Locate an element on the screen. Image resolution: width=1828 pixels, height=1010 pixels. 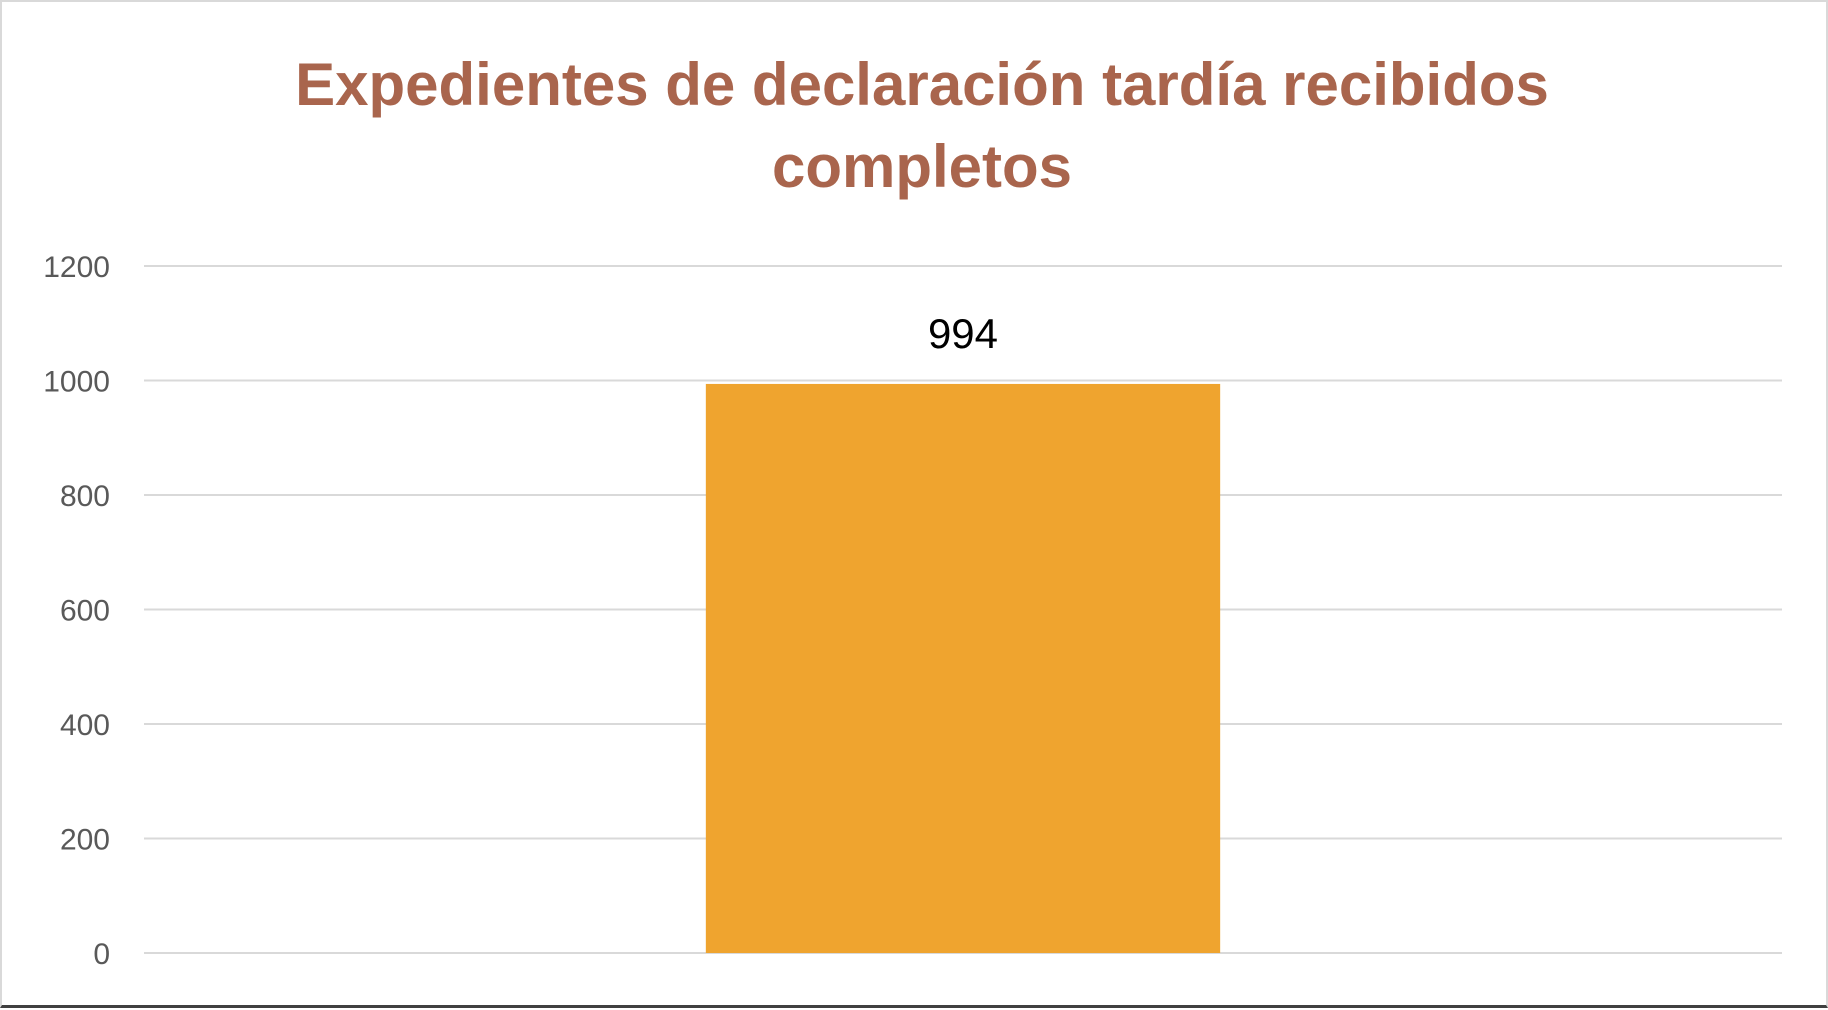
y-tick-label: 200 is located at coordinates (85, 840).